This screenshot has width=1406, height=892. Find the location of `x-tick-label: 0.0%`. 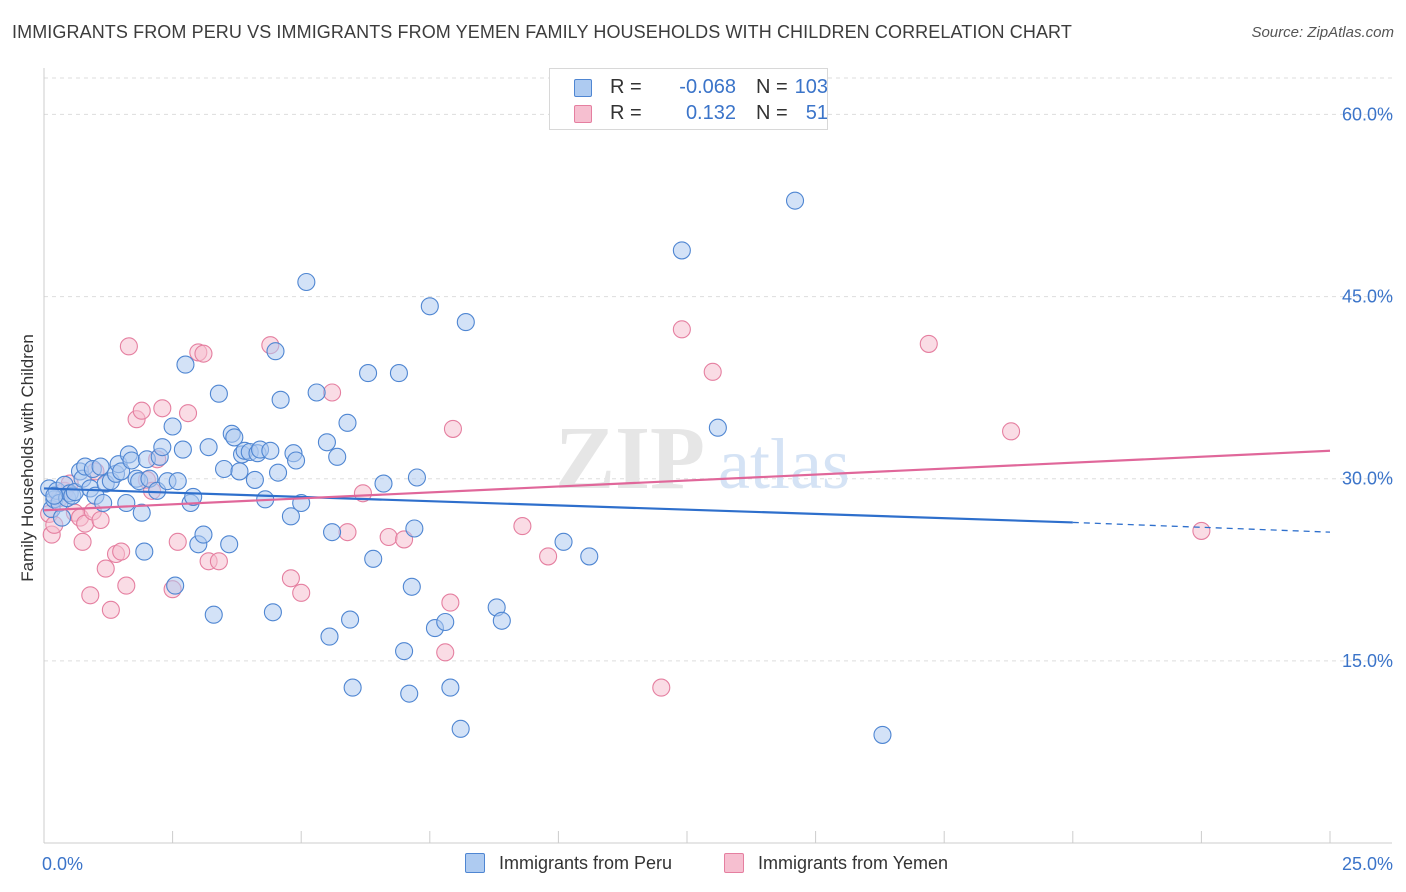

x-tick-label: 0.0% is located at coordinates (62, 864).